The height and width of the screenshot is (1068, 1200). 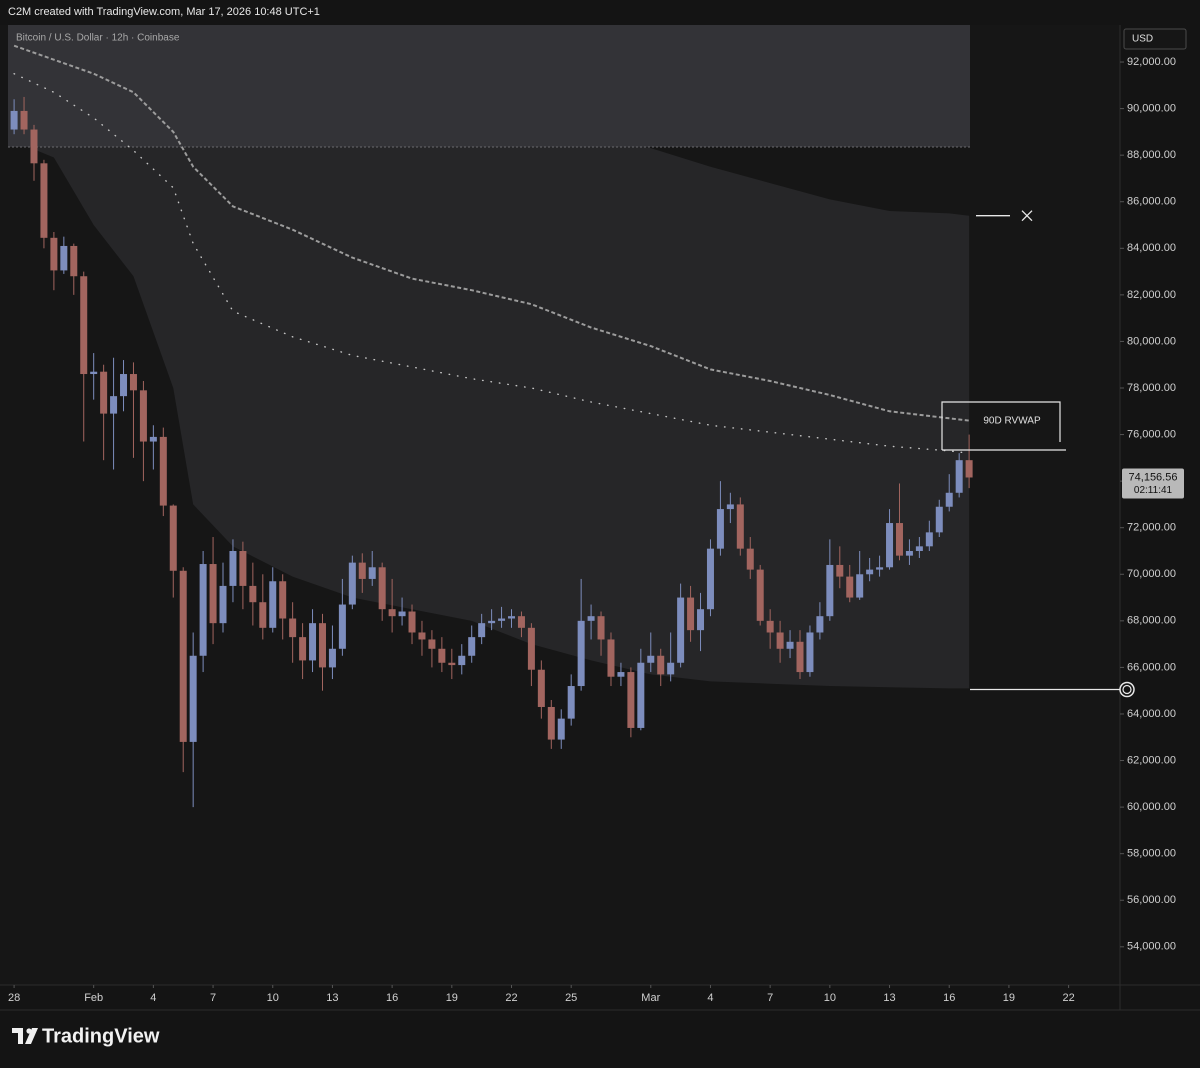 What do you see at coordinates (1151, 667) in the screenshot?
I see `y-tick-label: 66,000.00` at bounding box center [1151, 667].